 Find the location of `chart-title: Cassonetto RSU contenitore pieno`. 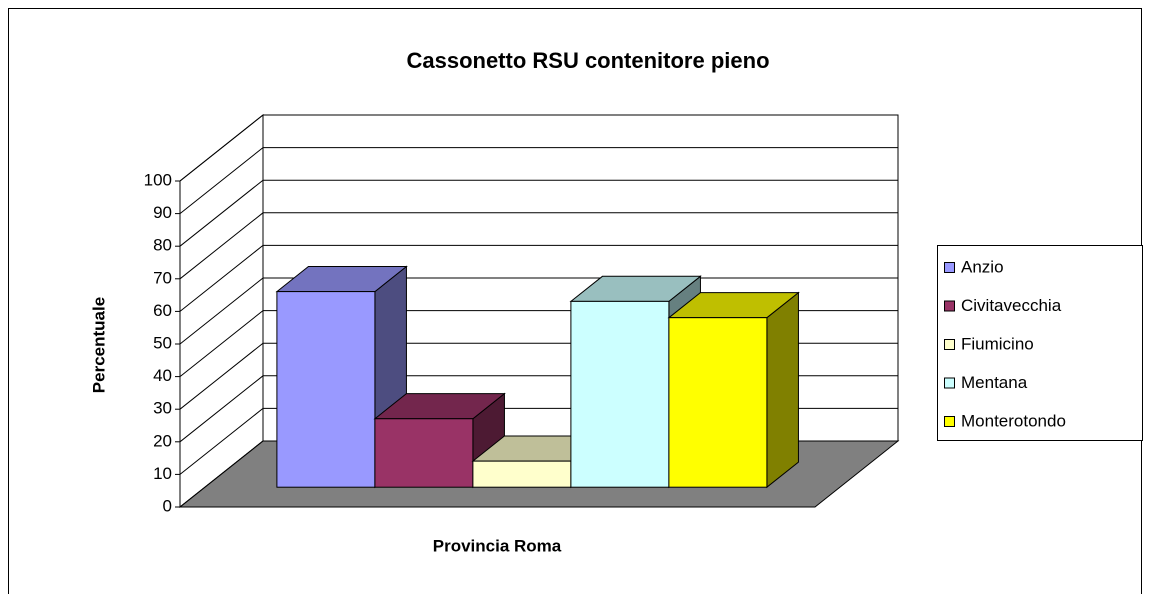

chart-title: Cassonetto RSU contenitore pieno is located at coordinates (587, 60).